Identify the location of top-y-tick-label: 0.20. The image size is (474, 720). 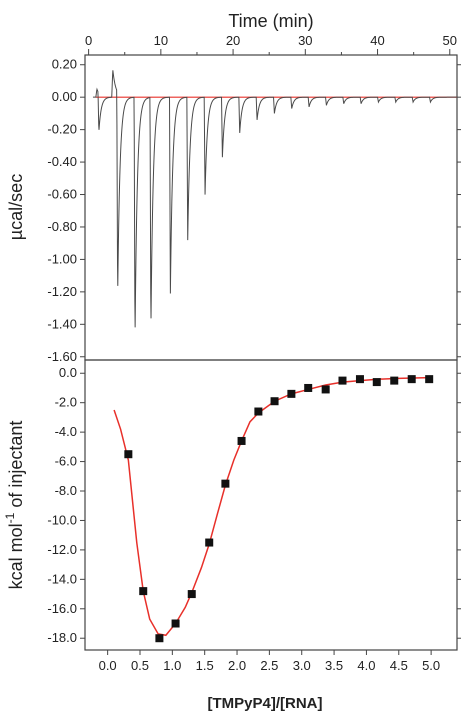
(64, 64).